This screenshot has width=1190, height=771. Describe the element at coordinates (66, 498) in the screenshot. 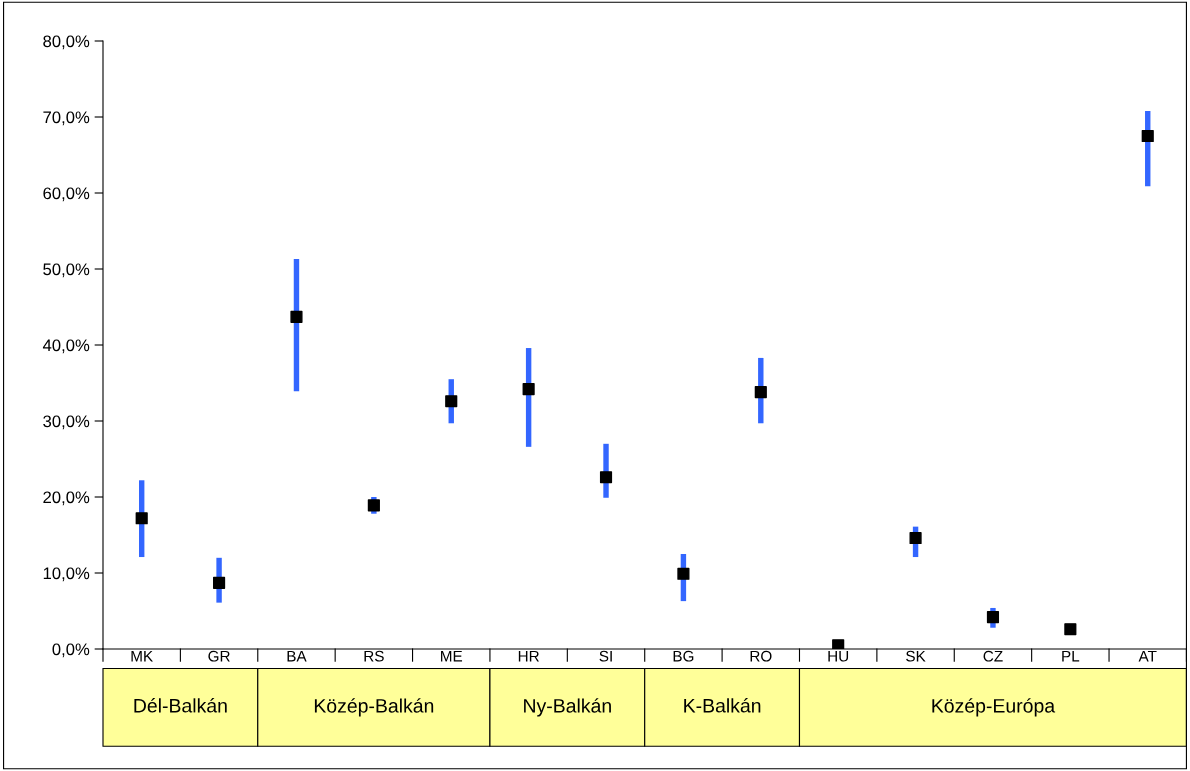

I see `y-tick-label: 20,0%` at that location.